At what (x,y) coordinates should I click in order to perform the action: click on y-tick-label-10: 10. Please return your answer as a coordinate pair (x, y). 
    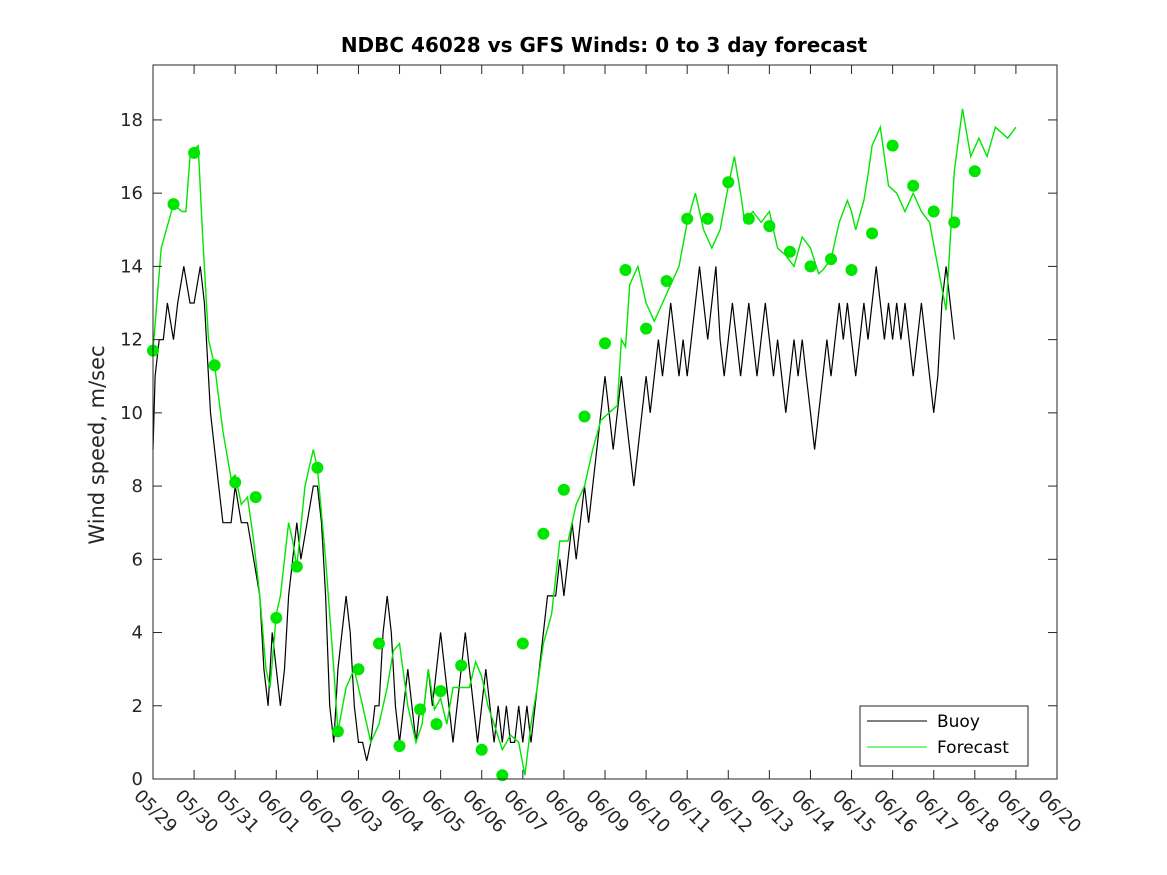
    Looking at the image, I should click on (131, 413).